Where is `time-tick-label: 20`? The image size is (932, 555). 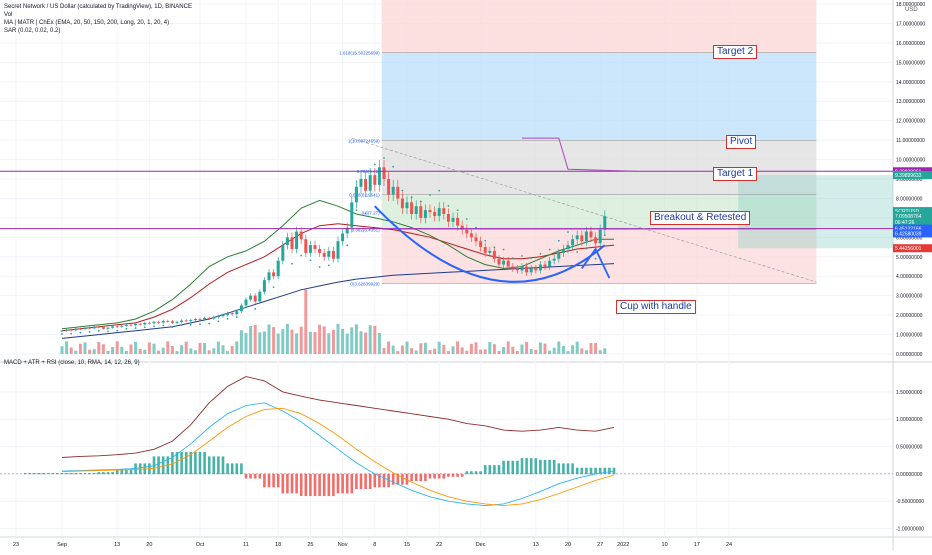
time-tick-label: 20 is located at coordinates (568, 545).